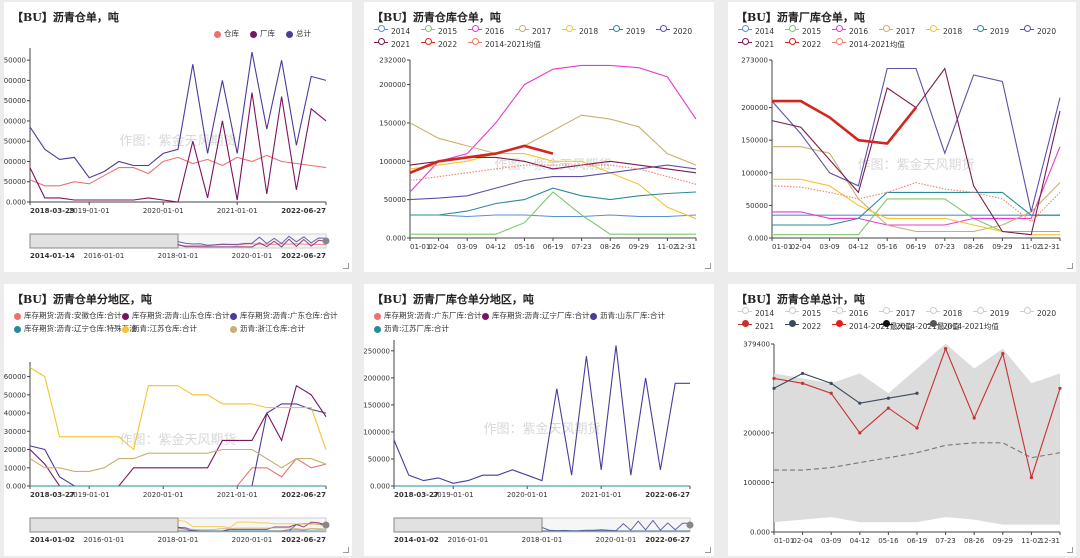  Describe the element at coordinates (15, 162) in the screenshot. I see `y-tick-label: 100000` at that location.